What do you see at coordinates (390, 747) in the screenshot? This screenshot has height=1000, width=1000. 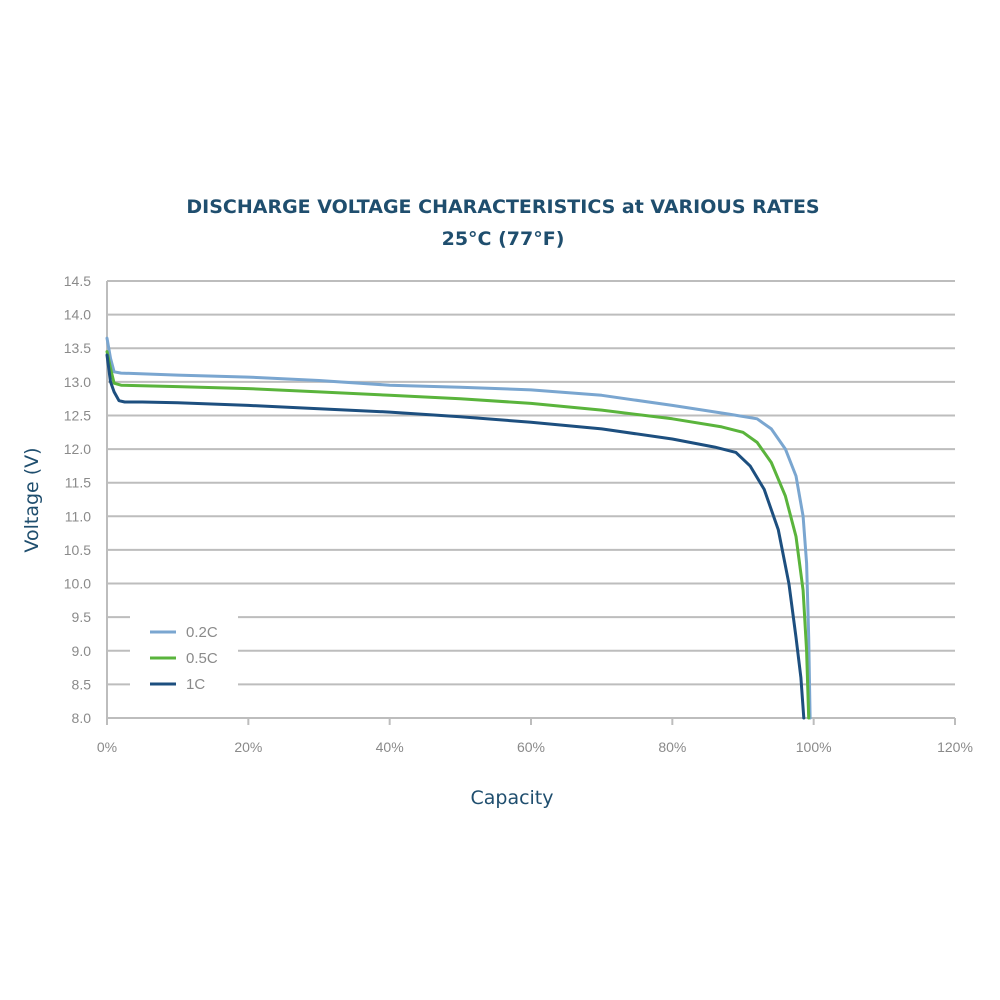 I see `x-tick-label: 40%` at bounding box center [390, 747].